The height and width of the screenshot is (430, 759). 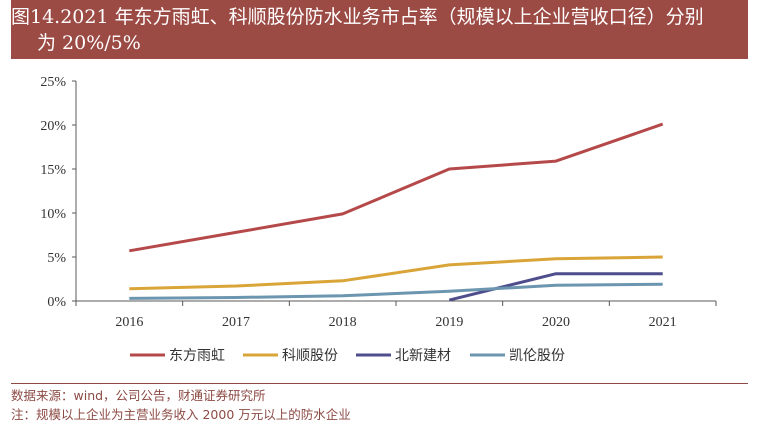 I want to click on legend-item: 北新建材, so click(x=403, y=356).